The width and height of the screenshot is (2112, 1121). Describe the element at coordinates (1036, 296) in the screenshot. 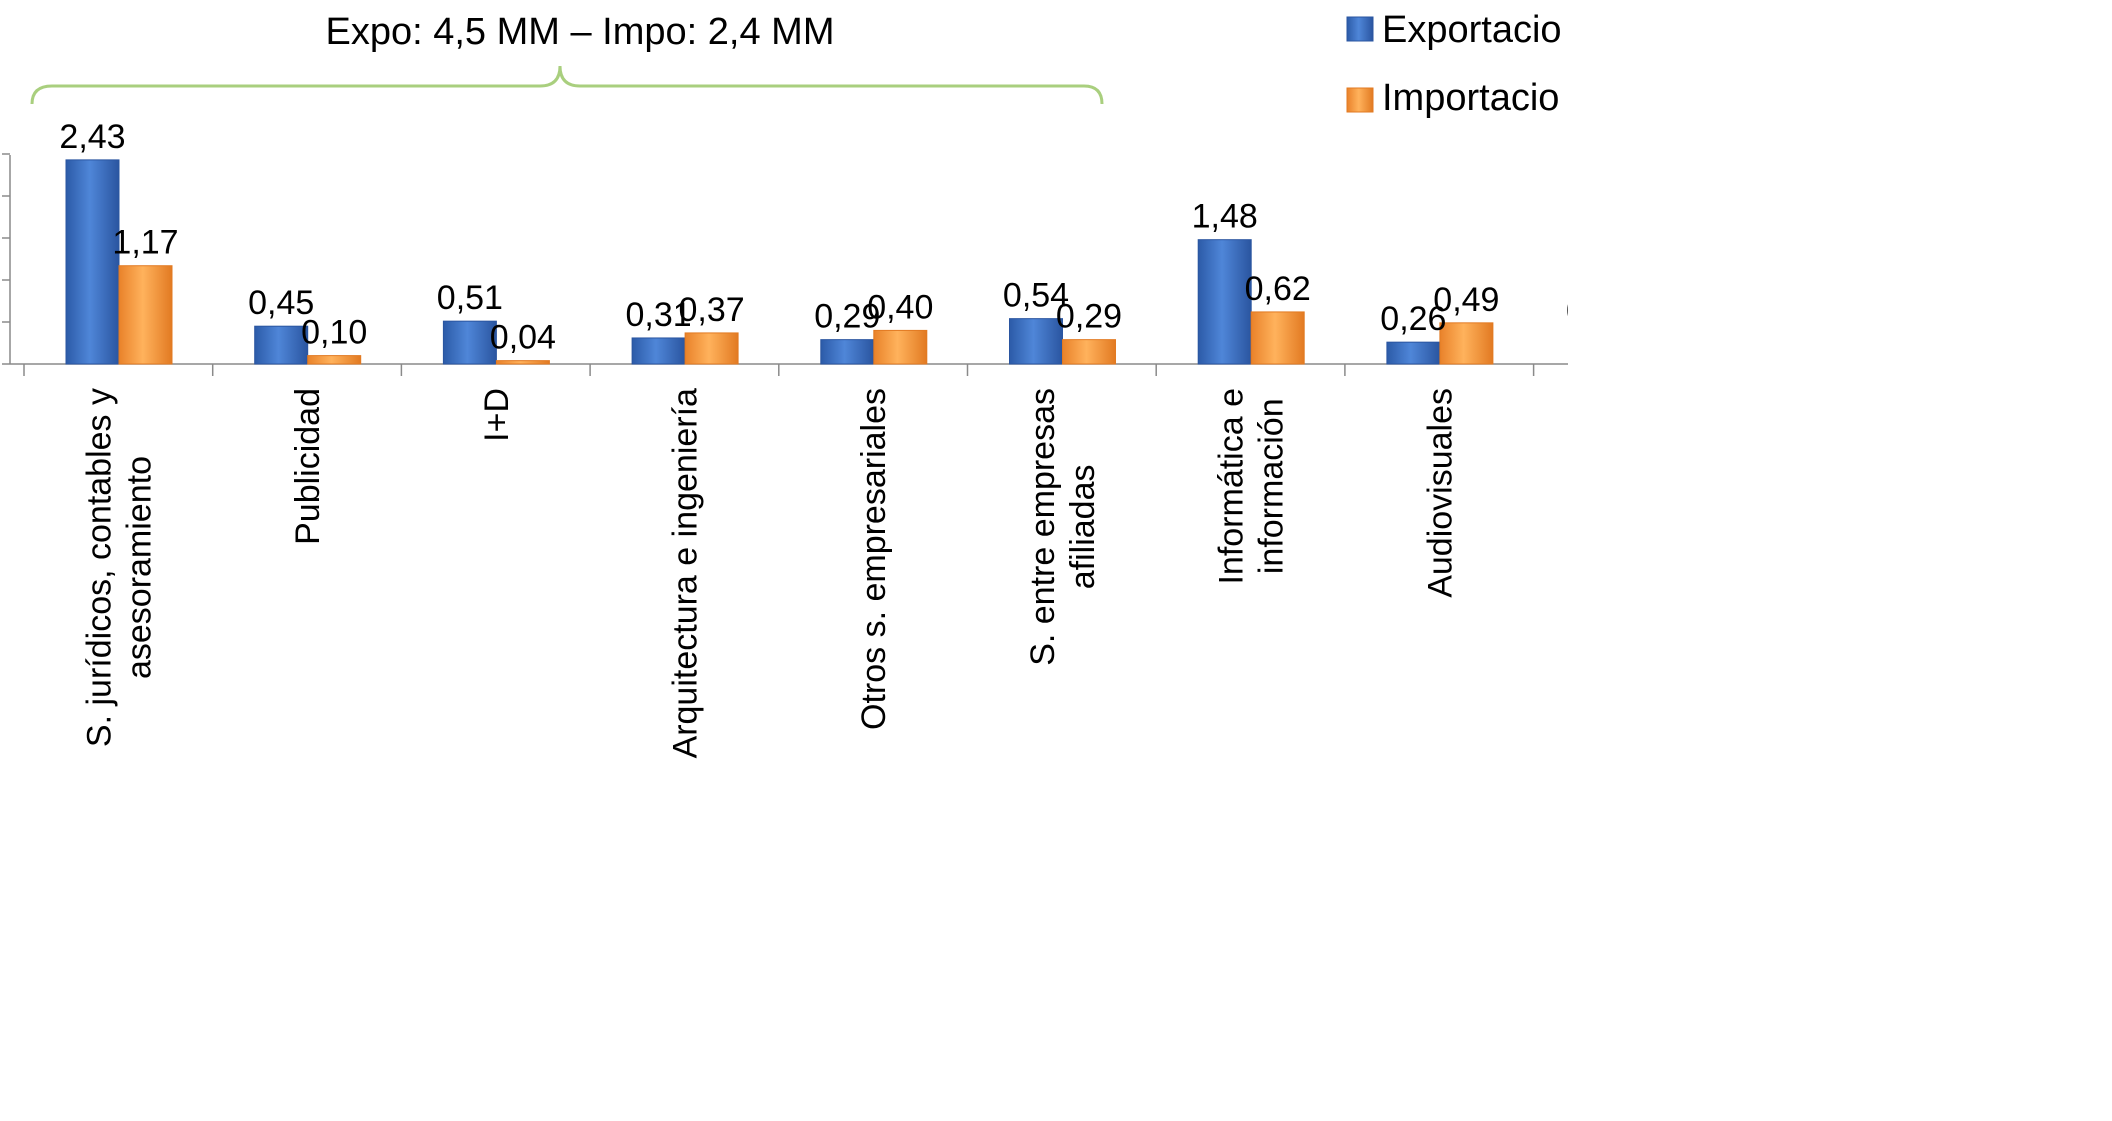

I see `data-label-exportacio-5: 0,54` at that location.